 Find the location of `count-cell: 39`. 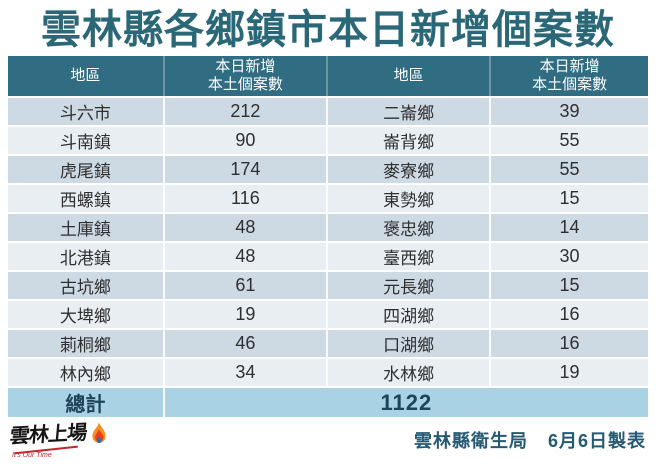

count-cell: 39 is located at coordinates (569, 111).